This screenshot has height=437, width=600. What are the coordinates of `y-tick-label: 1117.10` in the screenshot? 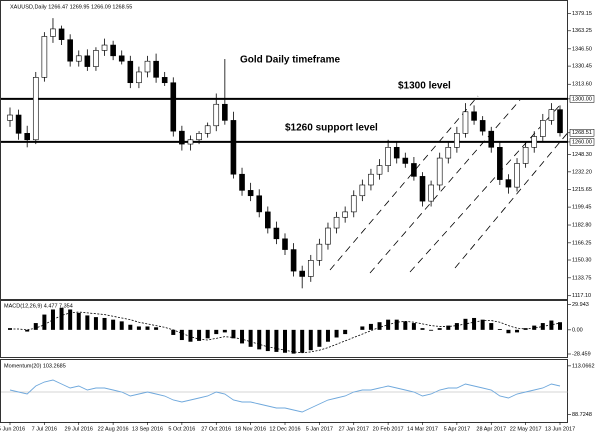 It's located at (581, 296).